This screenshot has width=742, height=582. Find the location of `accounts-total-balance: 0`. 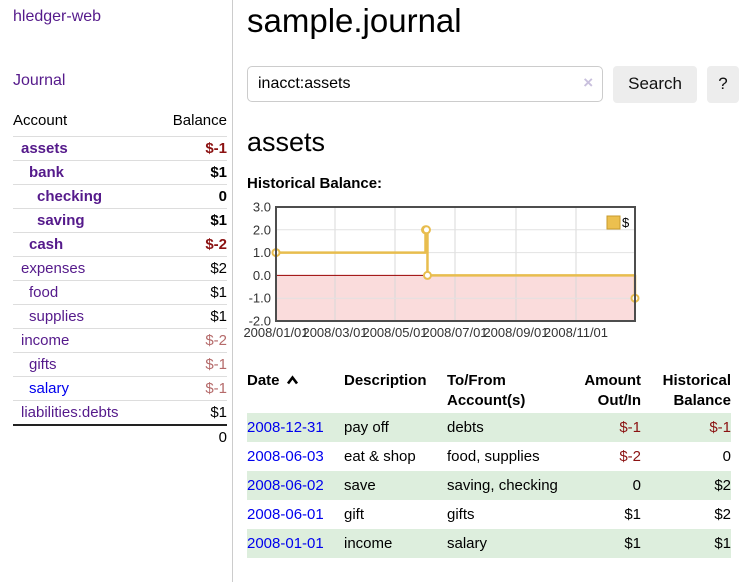

accounts-total-balance: 0 is located at coordinates (195, 436).